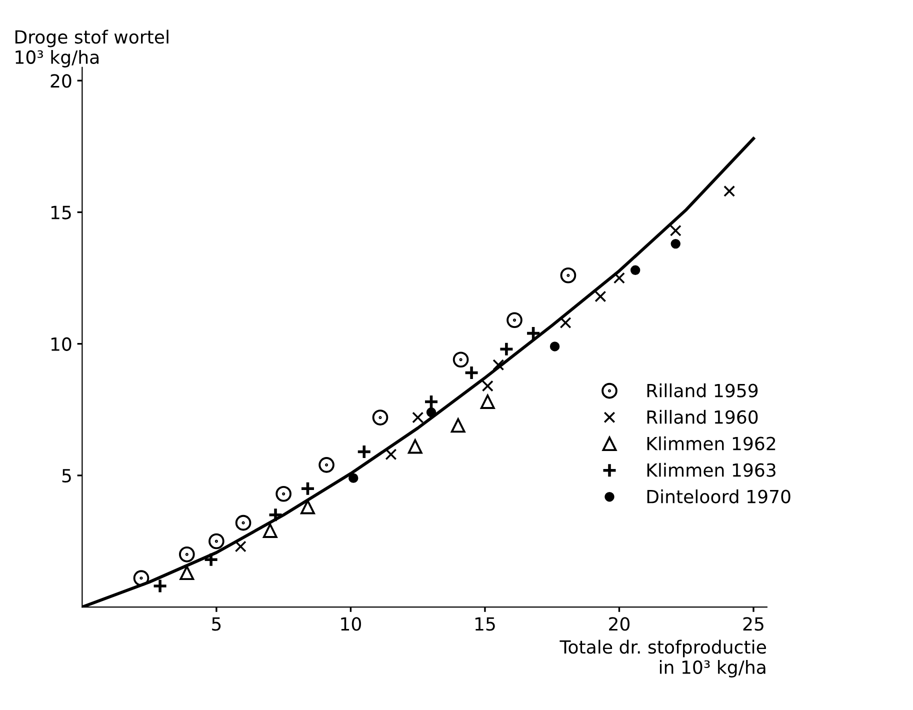 The width and height of the screenshot is (913, 710). I want to click on x-tick-label: 20, so click(619, 624).